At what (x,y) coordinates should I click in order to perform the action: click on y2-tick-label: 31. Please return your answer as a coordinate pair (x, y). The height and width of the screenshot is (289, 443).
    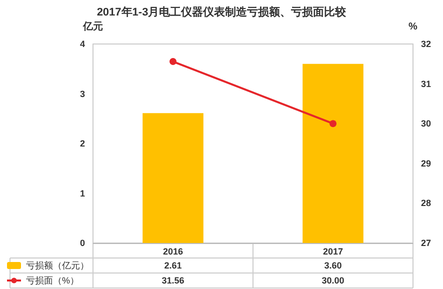
    Looking at the image, I should click on (426, 83).